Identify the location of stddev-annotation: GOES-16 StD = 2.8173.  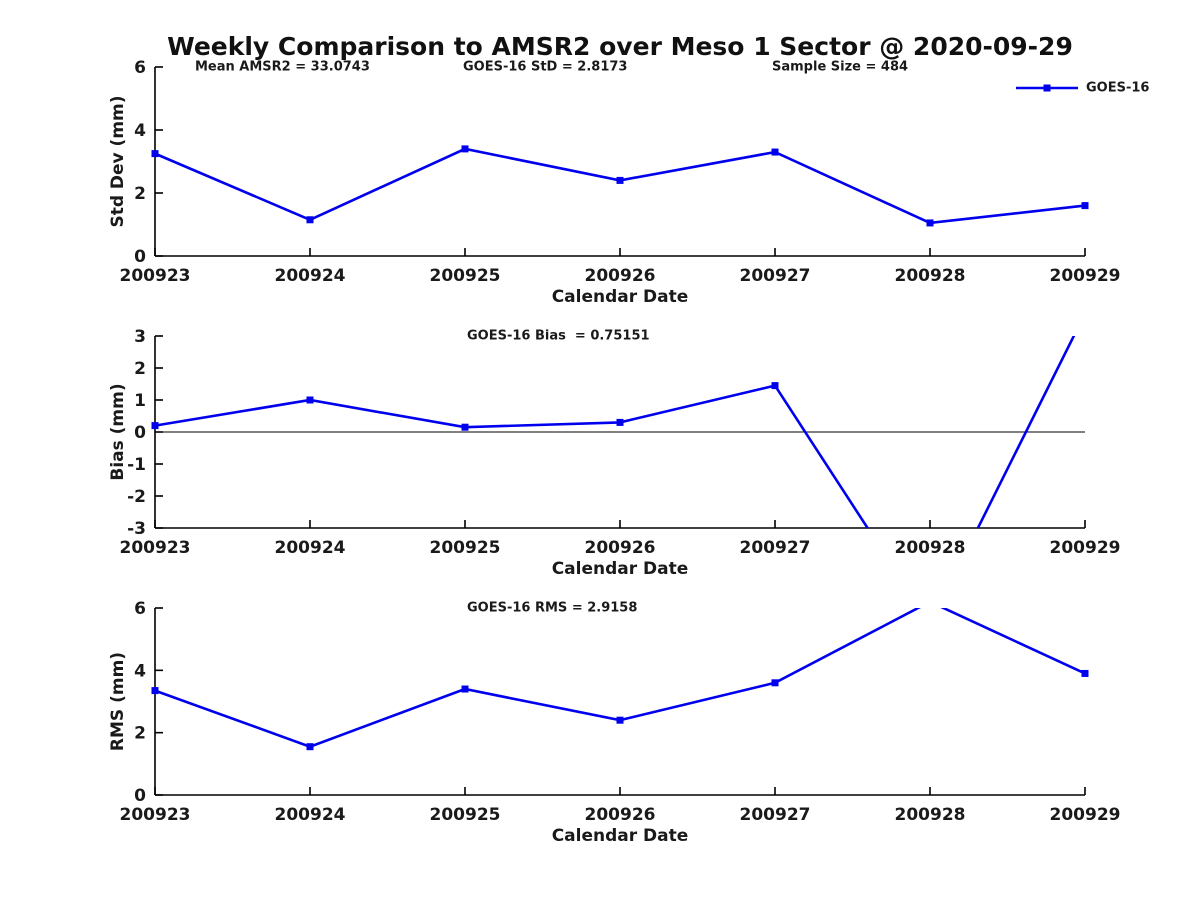
(545, 67).